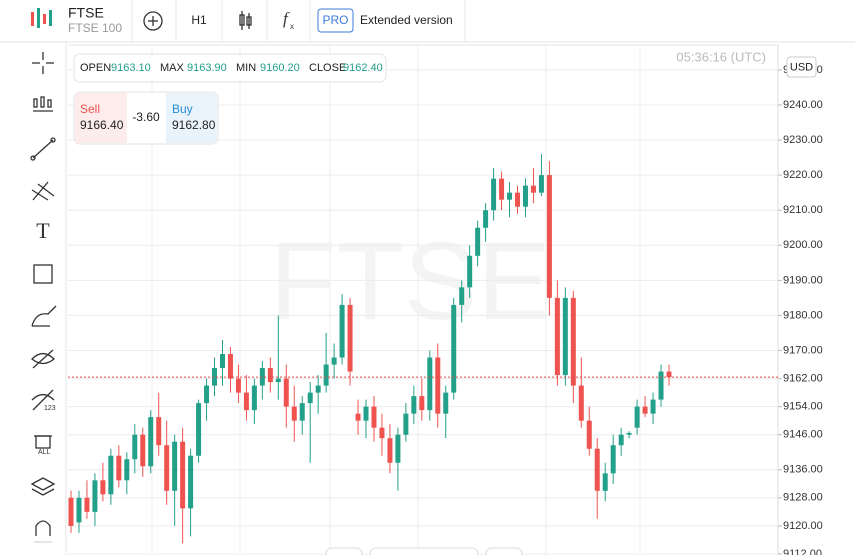  What do you see at coordinates (43, 230) in the screenshot?
I see `tool-text: T` at bounding box center [43, 230].